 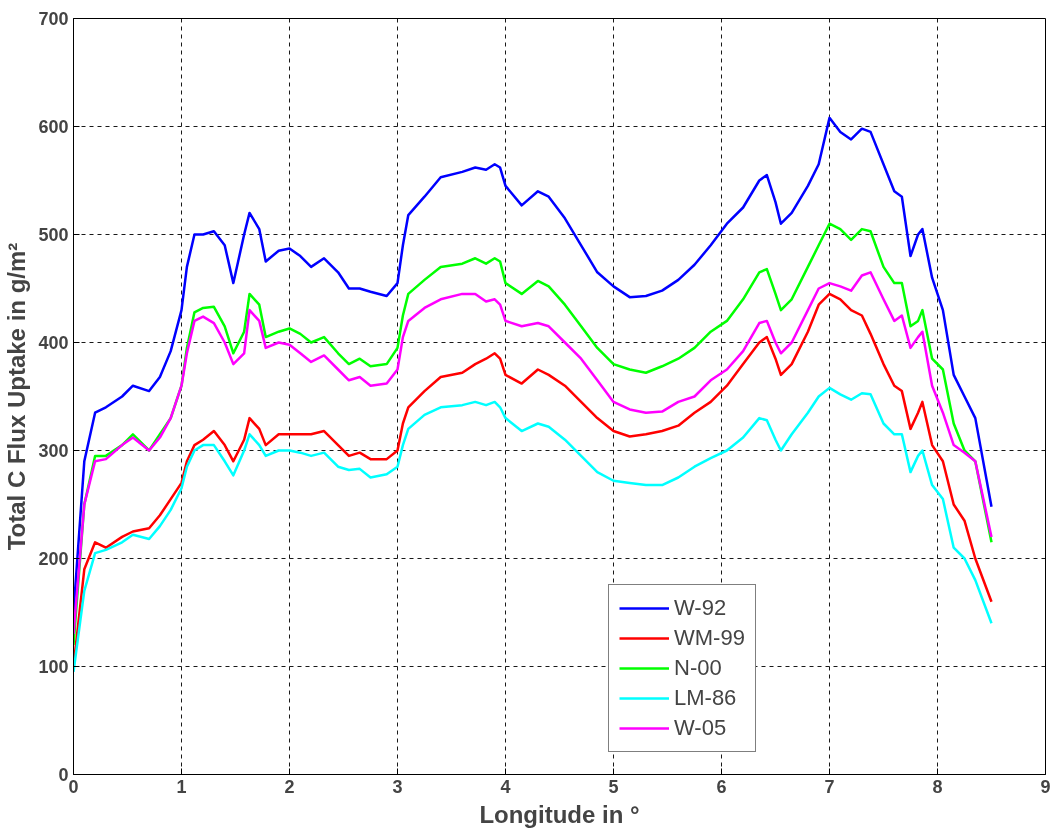 What do you see at coordinates (700, 608) in the screenshot?
I see `legend-label: W-92` at bounding box center [700, 608].